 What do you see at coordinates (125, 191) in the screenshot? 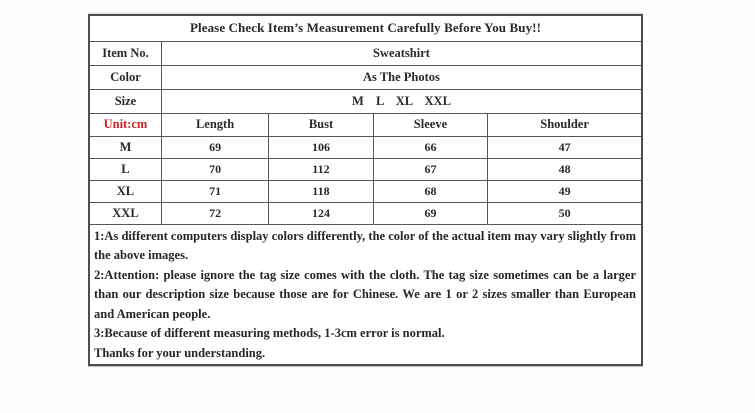
I see `size-xl: XL` at bounding box center [125, 191].